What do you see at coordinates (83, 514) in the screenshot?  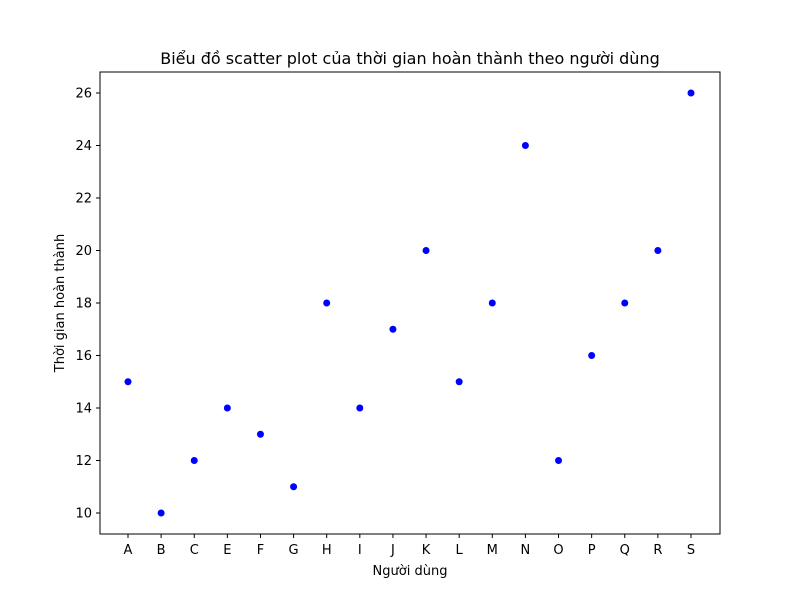 I see `y-tick-label: 10` at bounding box center [83, 514].